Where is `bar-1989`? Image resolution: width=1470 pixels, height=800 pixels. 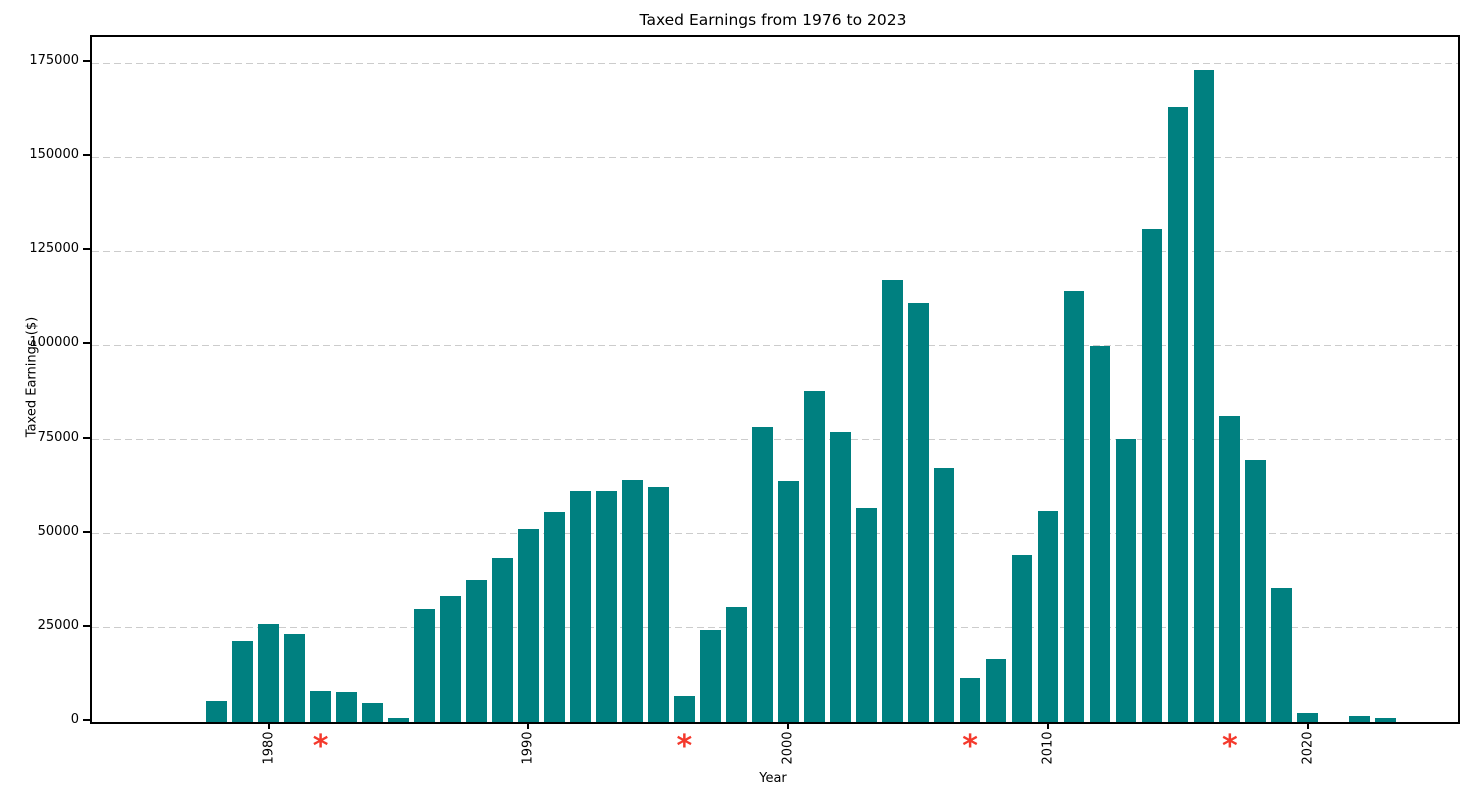
bar-1989 is located at coordinates (502, 639).